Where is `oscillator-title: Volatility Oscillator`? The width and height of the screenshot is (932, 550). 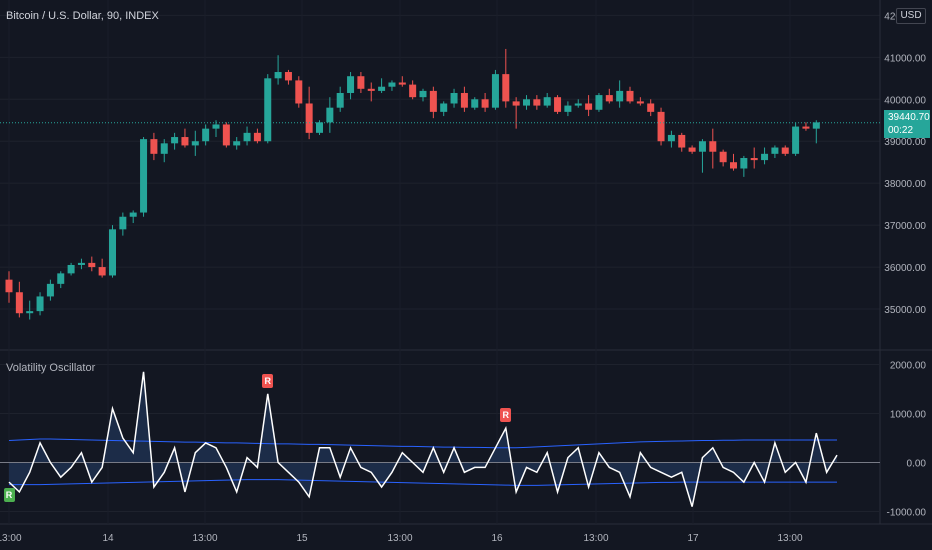
oscillator-title: Volatility Oscillator is located at coordinates (51, 368).